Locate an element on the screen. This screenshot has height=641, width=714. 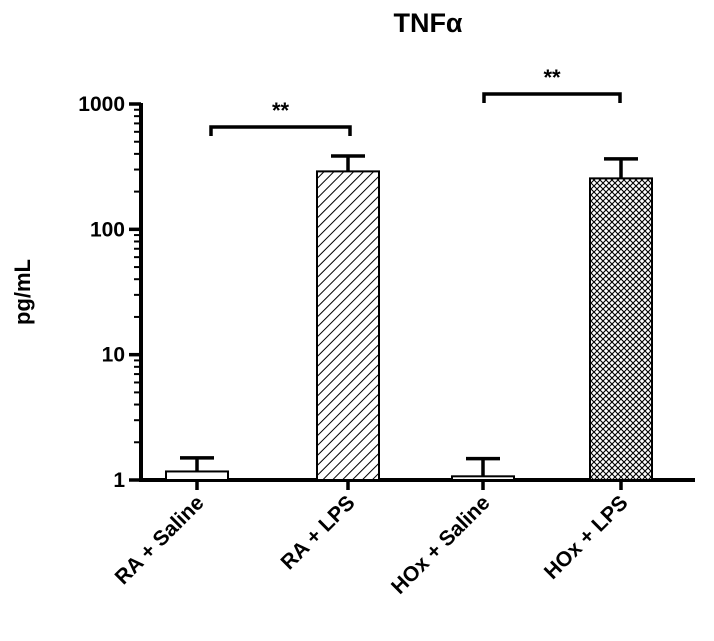
y-tick-label: 100 is located at coordinates (107, 229).